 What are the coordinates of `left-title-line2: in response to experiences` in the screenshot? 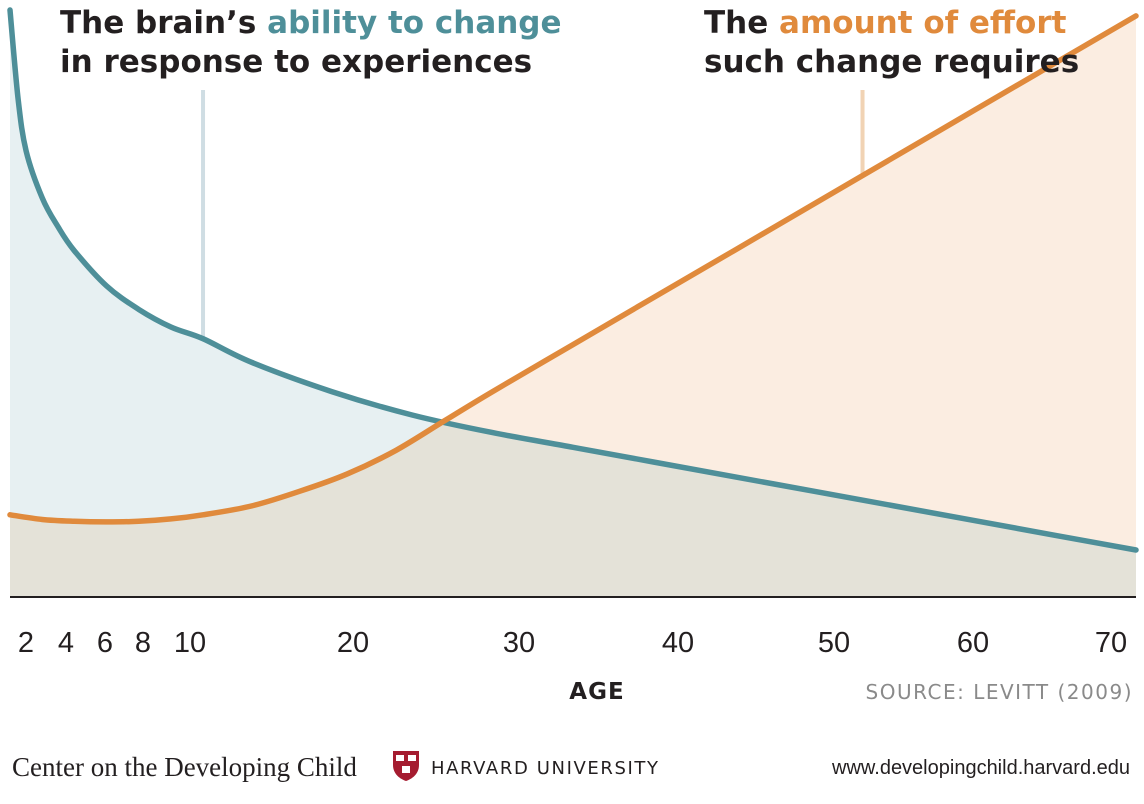 It's located at (296, 62).